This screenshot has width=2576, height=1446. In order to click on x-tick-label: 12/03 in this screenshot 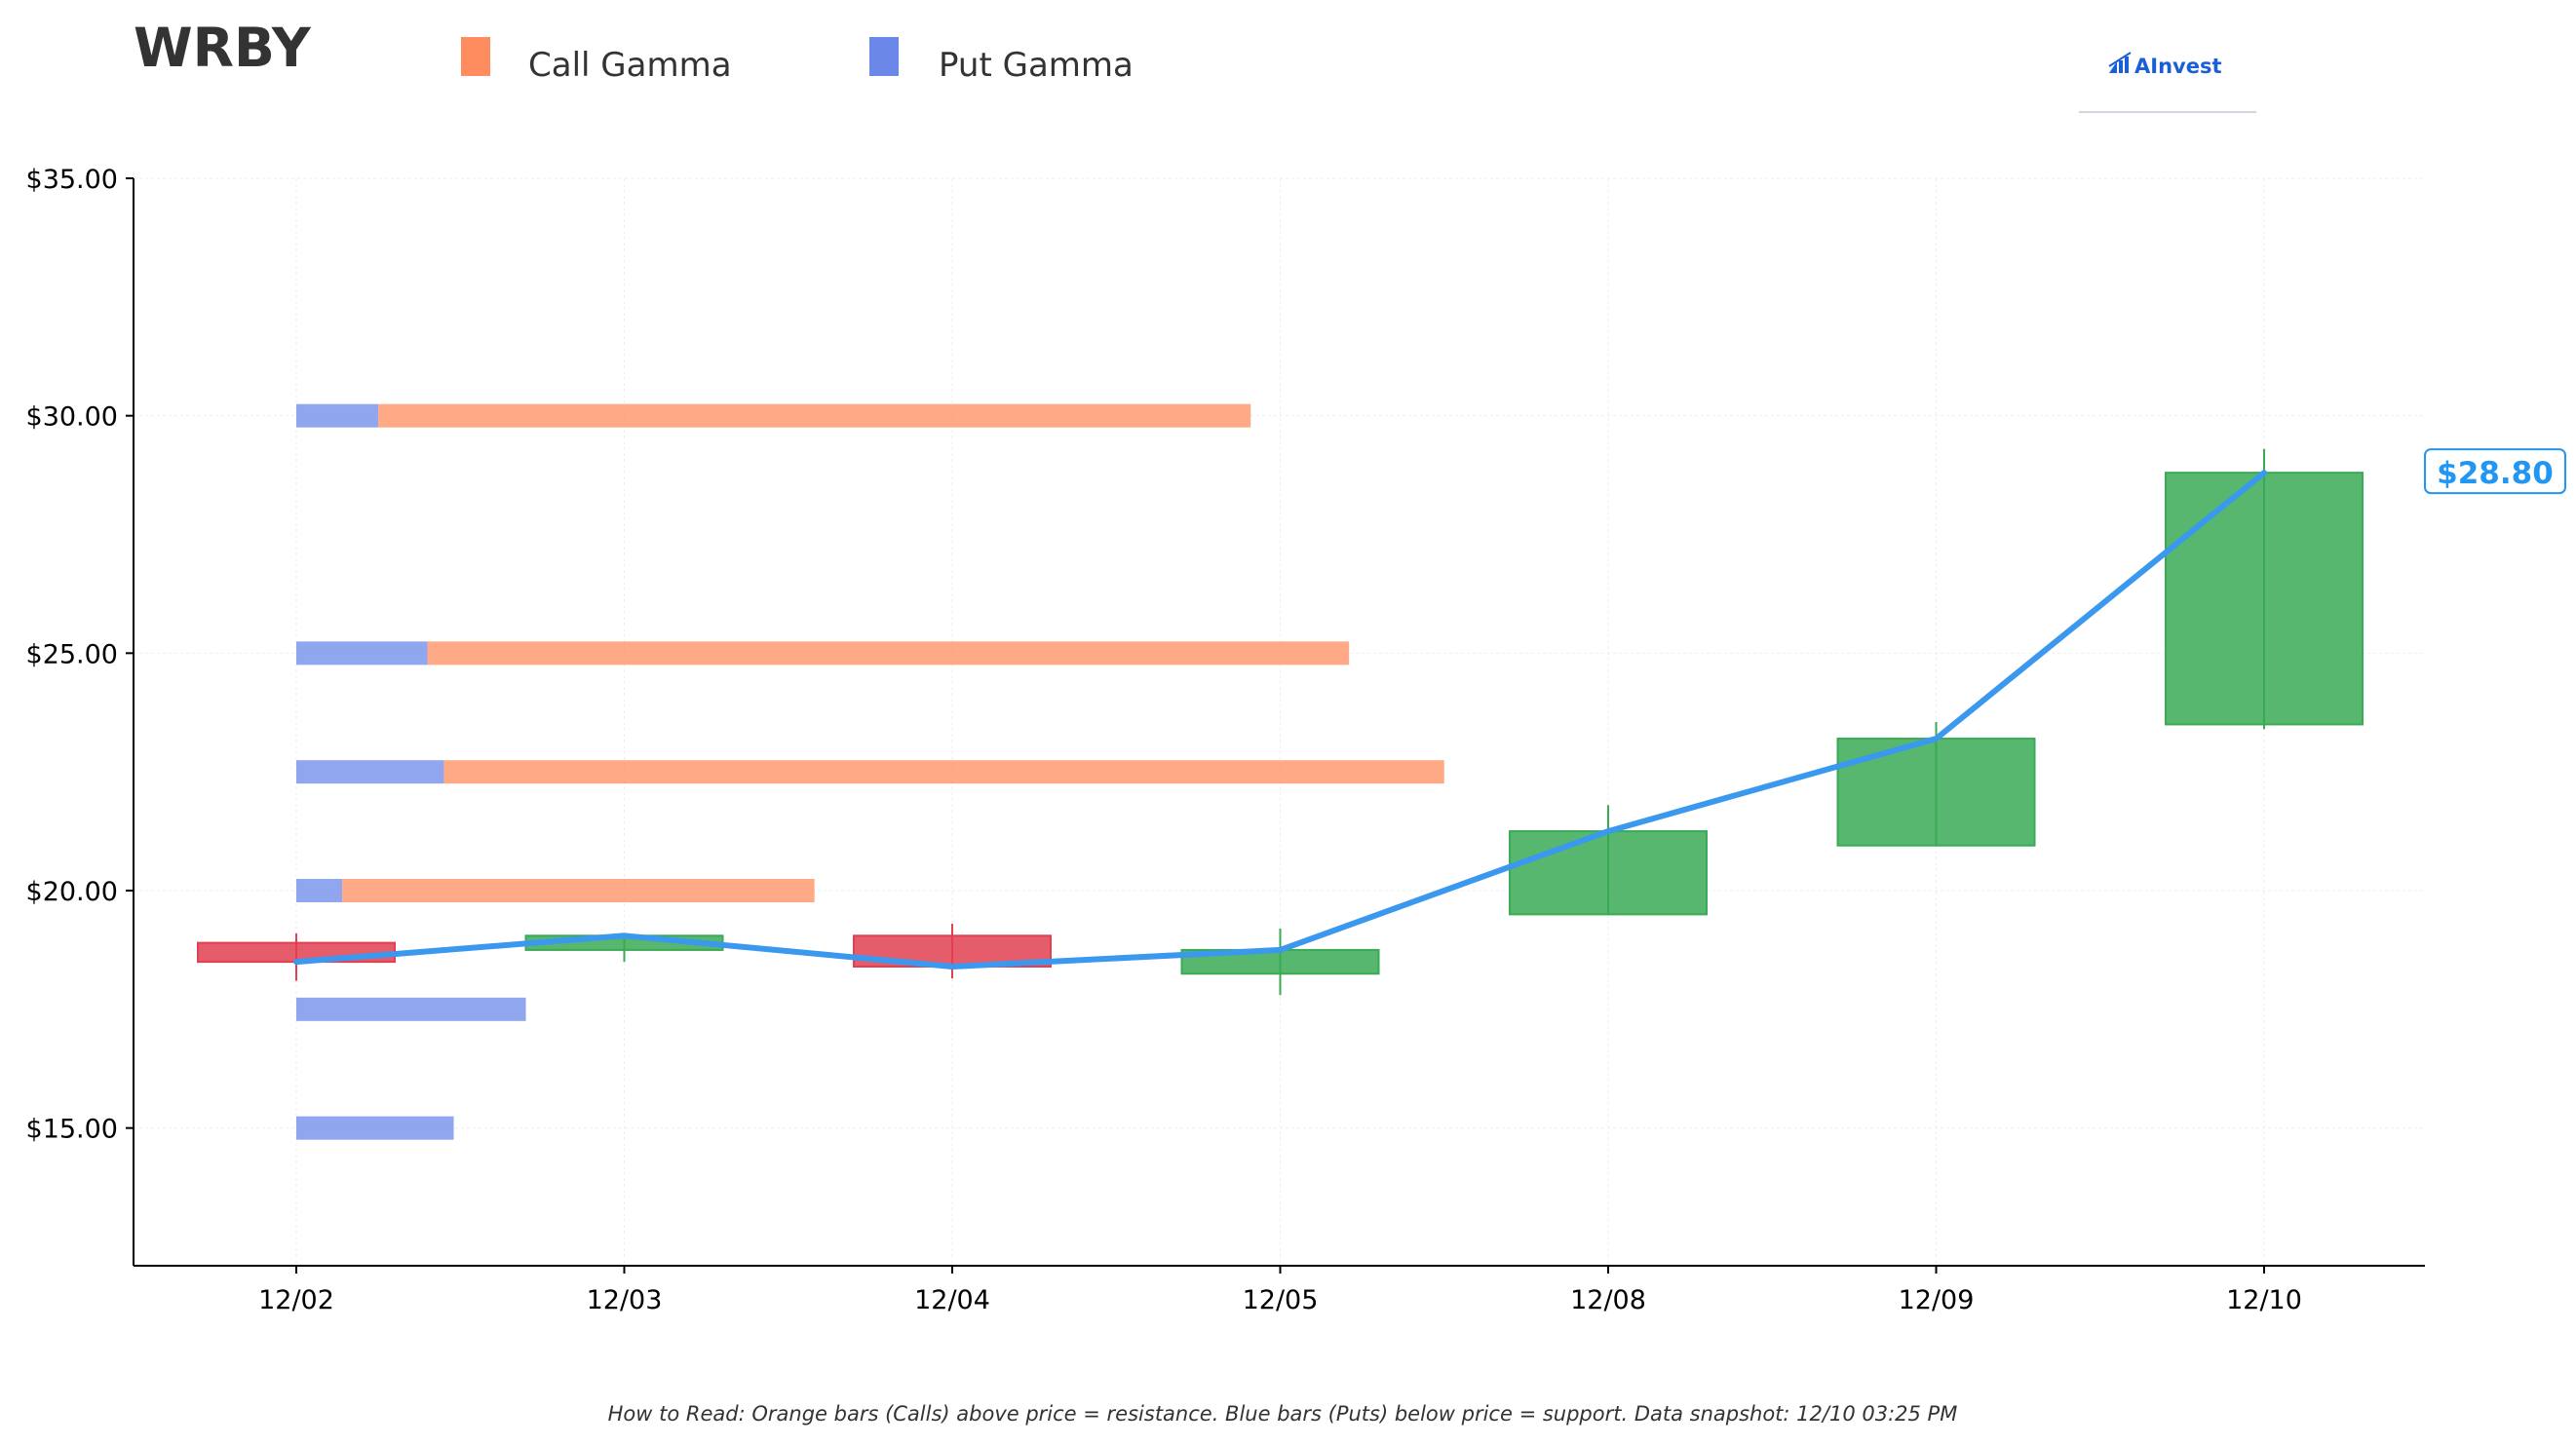, I will do `click(625, 1300)`.